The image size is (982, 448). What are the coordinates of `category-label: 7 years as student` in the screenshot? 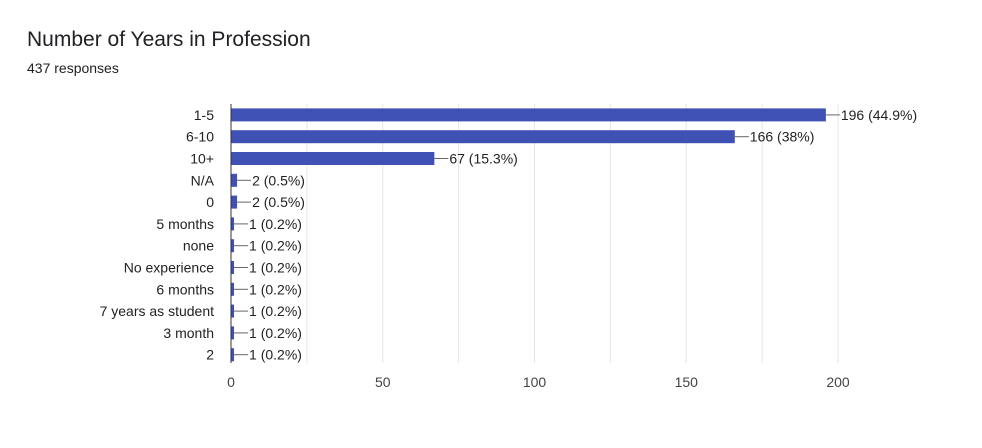 It's located at (157, 311).